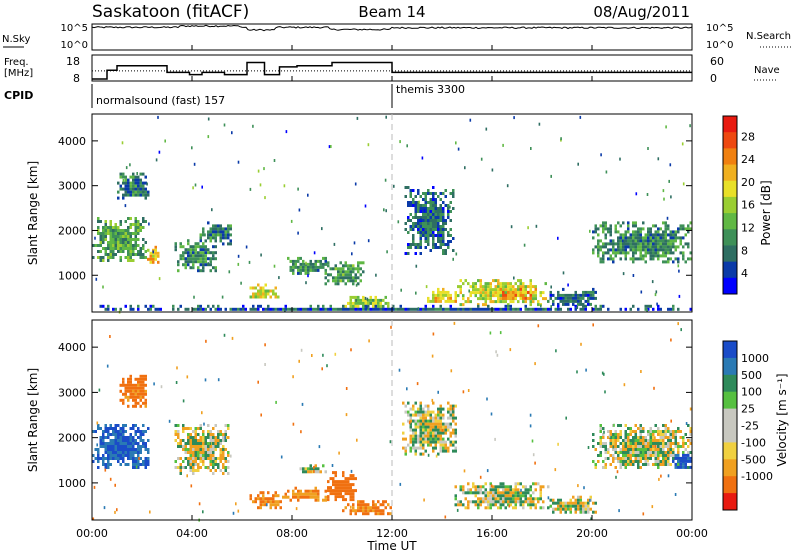  Describe the element at coordinates (92, 533) in the screenshot. I see `x-tick-label: 00:00` at that location.